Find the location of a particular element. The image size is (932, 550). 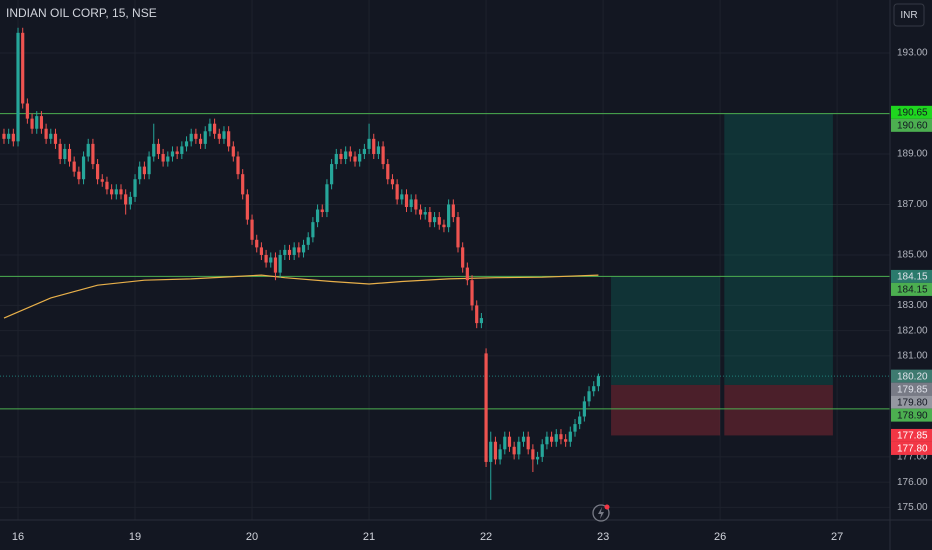

alert-icon is located at coordinates (601, 513).